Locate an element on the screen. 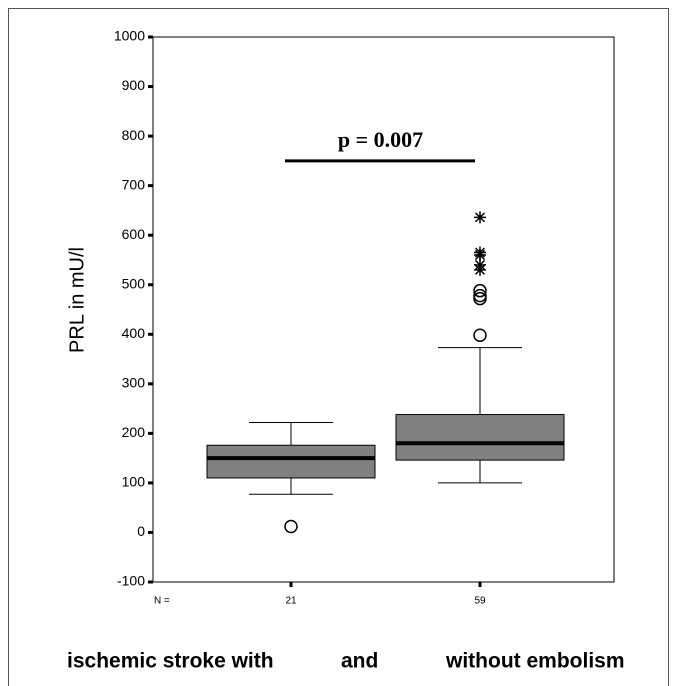 This screenshot has height=686, width=677. x-label: ischemic stroke with is located at coordinates (170, 661).